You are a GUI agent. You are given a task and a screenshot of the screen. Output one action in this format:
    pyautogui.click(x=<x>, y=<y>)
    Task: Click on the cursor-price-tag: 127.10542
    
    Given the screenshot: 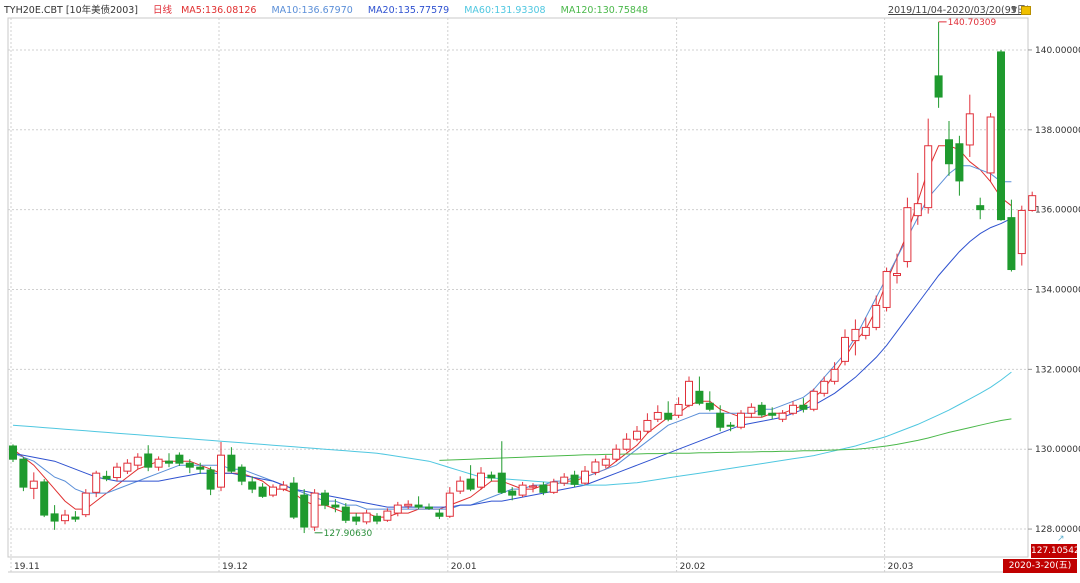 What is the action you would take?
    pyautogui.click(x=1055, y=551)
    